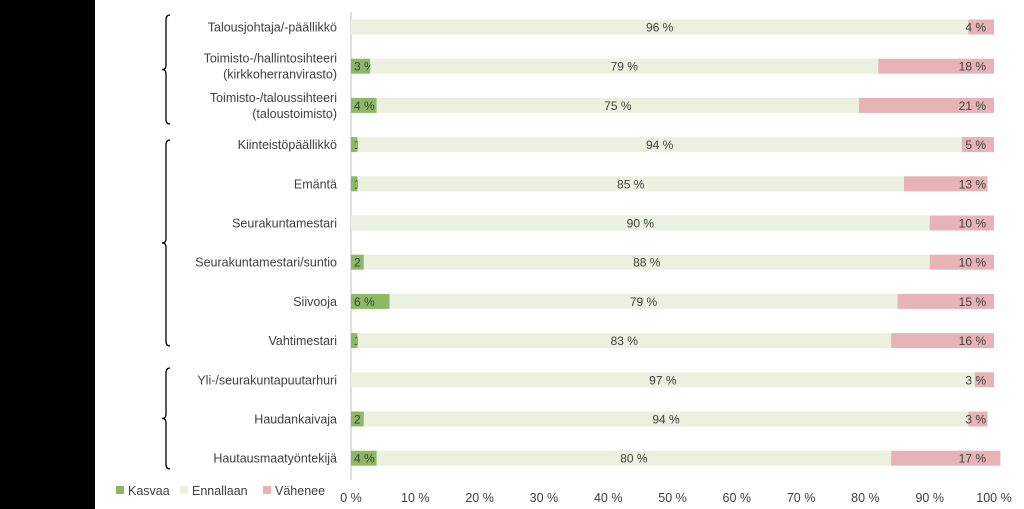 The width and height of the screenshot is (1024, 509). What do you see at coordinates (945, 301) in the screenshot?
I see `bar-vähenee-7` at bounding box center [945, 301].